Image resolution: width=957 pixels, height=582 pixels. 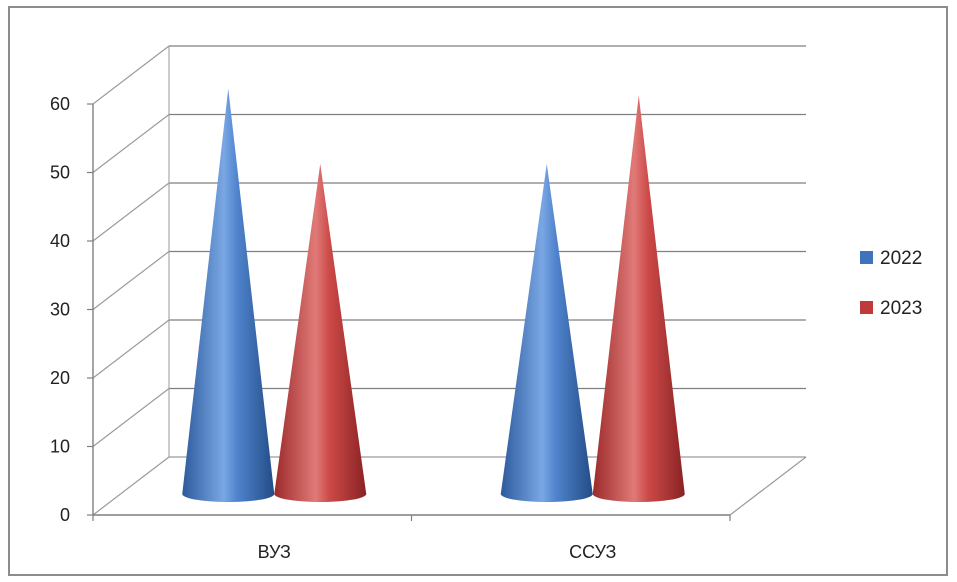 I want to click on y-tick-label: 30, so click(x=60, y=310).